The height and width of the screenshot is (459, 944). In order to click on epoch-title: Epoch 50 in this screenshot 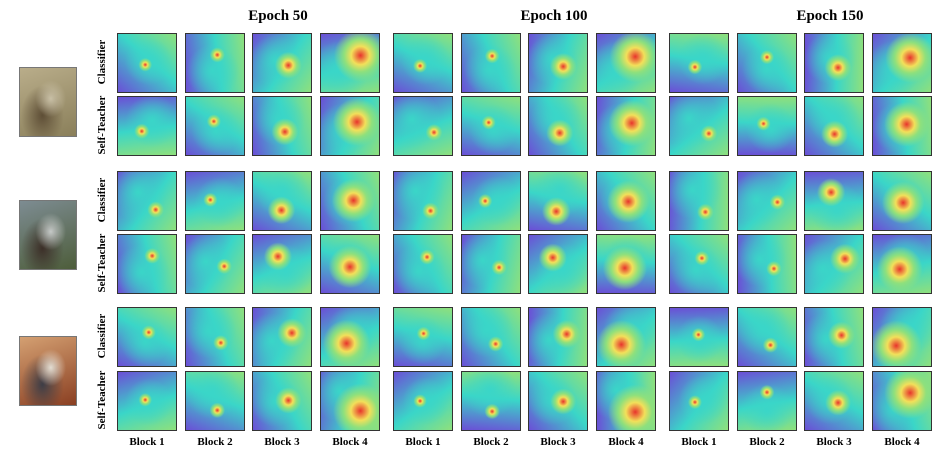, I will do `click(278, 16)`.